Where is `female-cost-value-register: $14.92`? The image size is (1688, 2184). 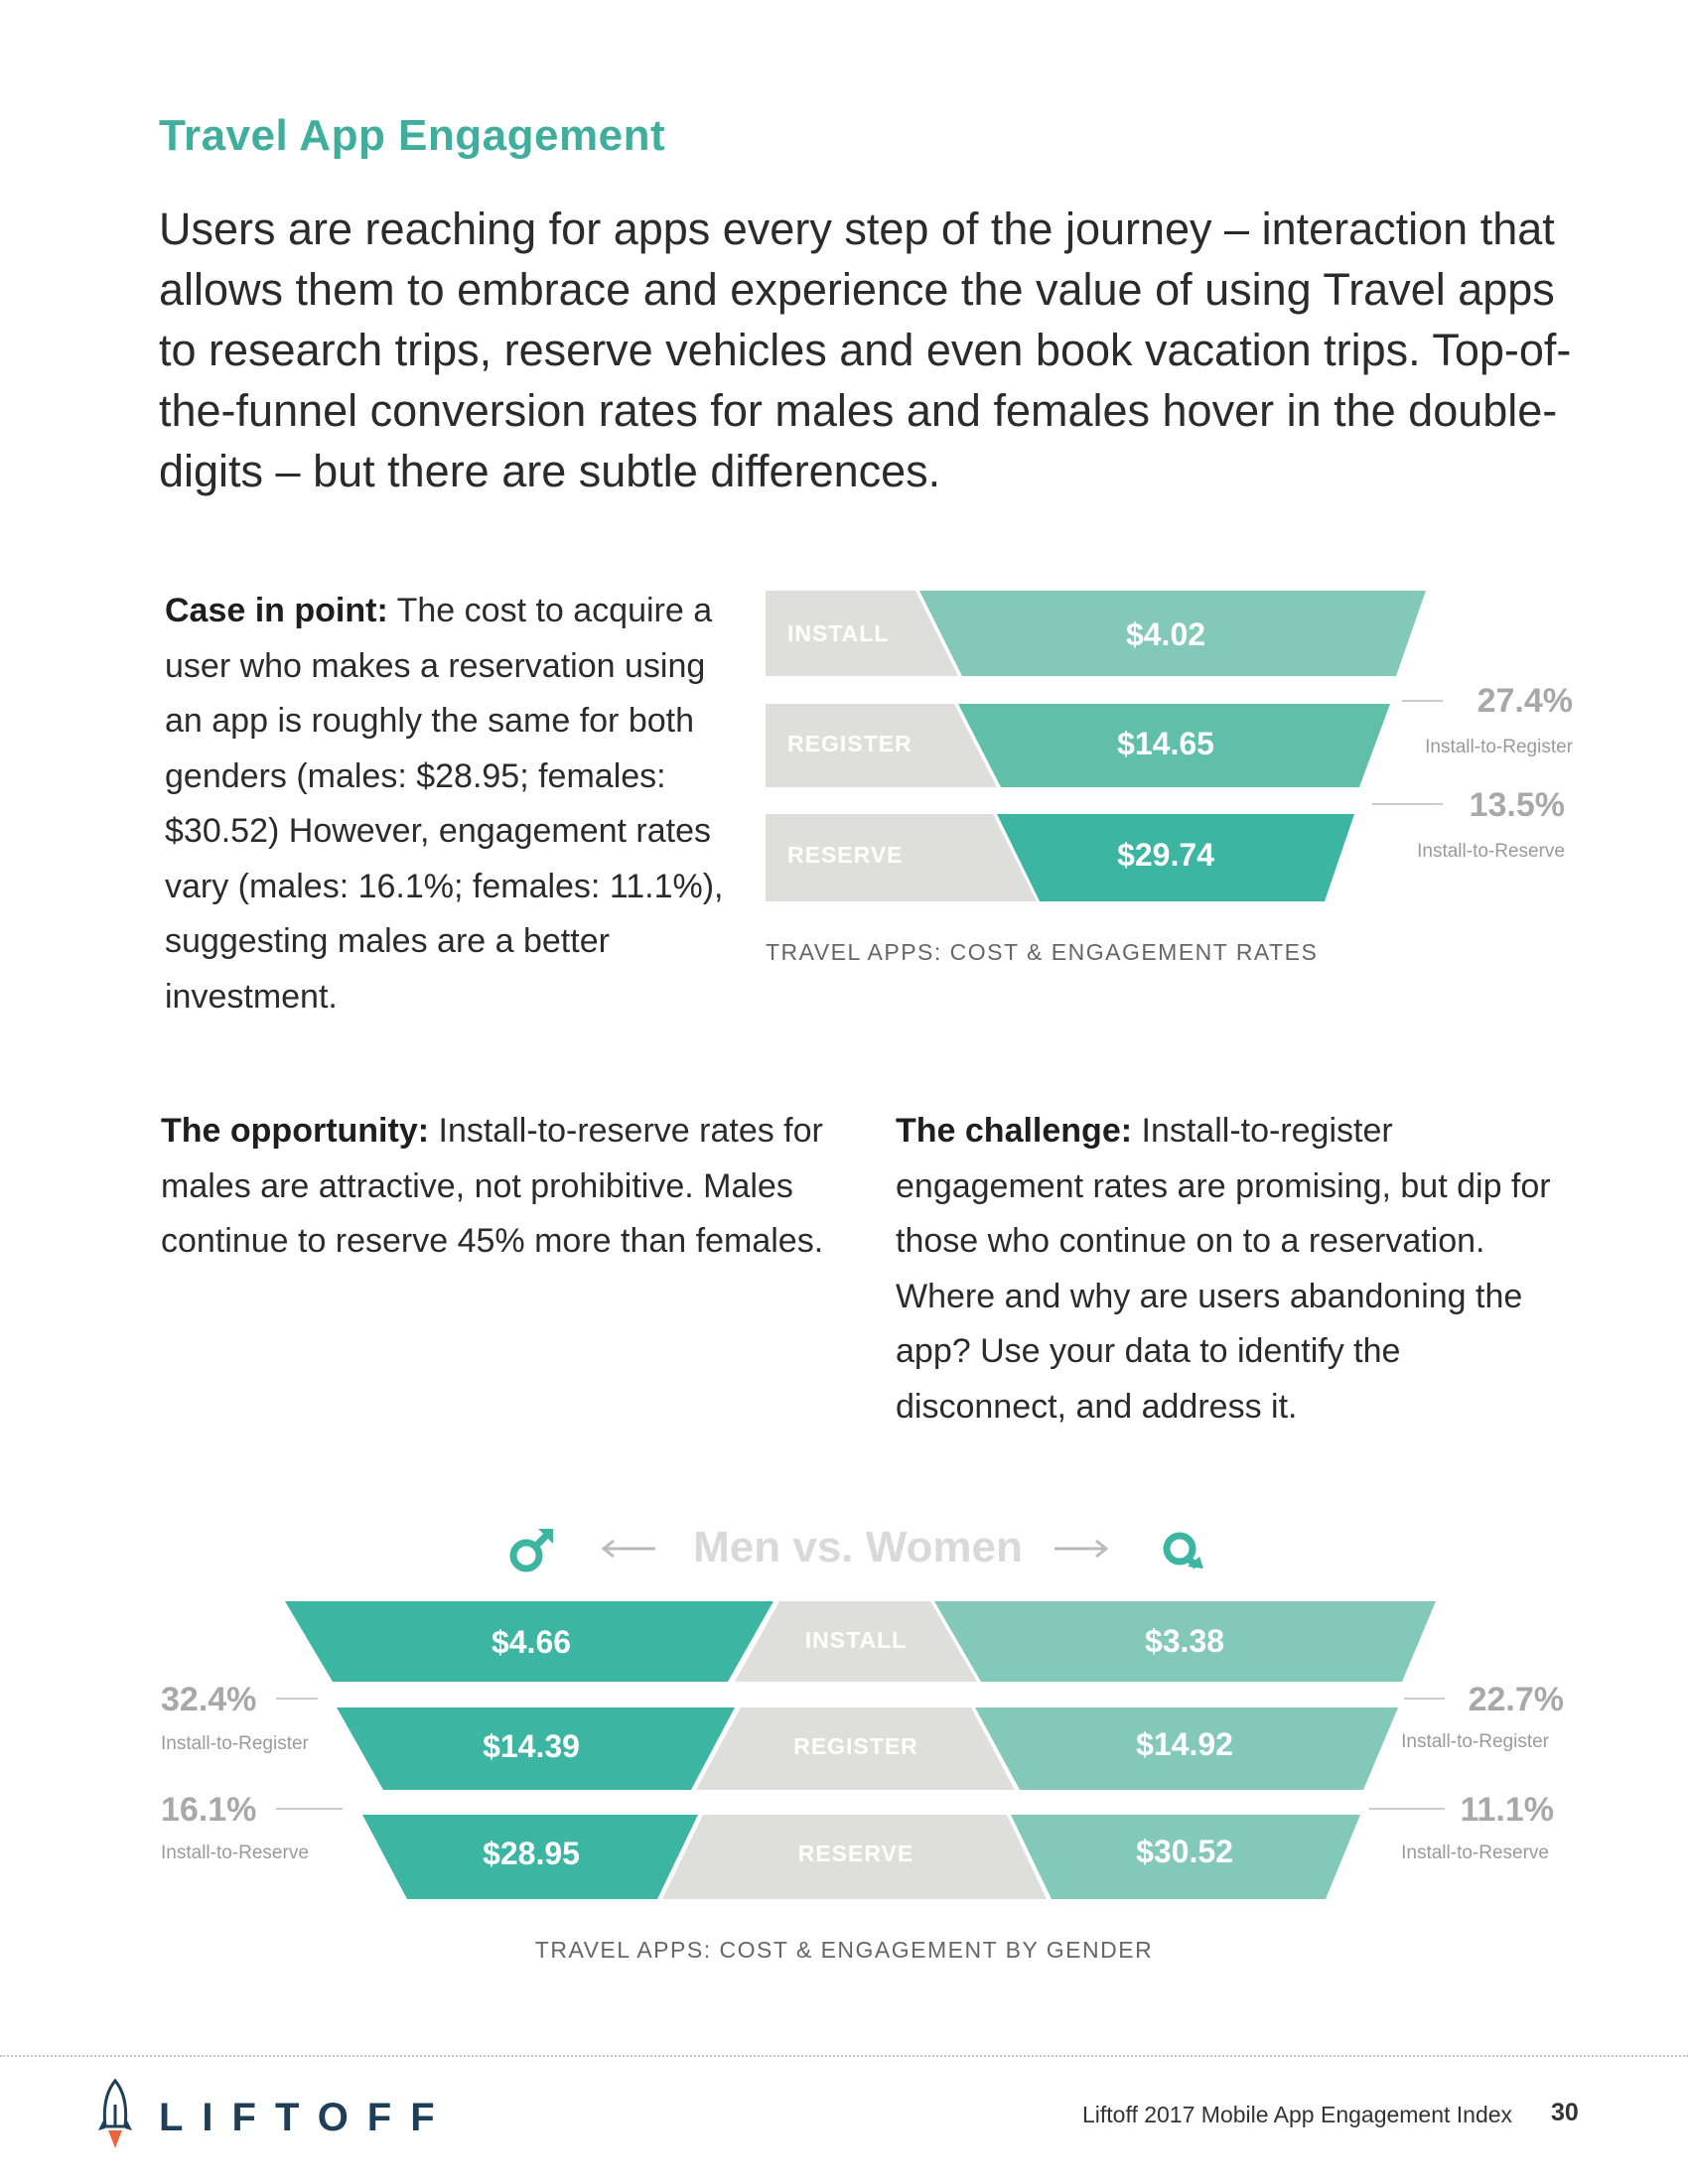 female-cost-value-register: $14.92 is located at coordinates (1184, 1744).